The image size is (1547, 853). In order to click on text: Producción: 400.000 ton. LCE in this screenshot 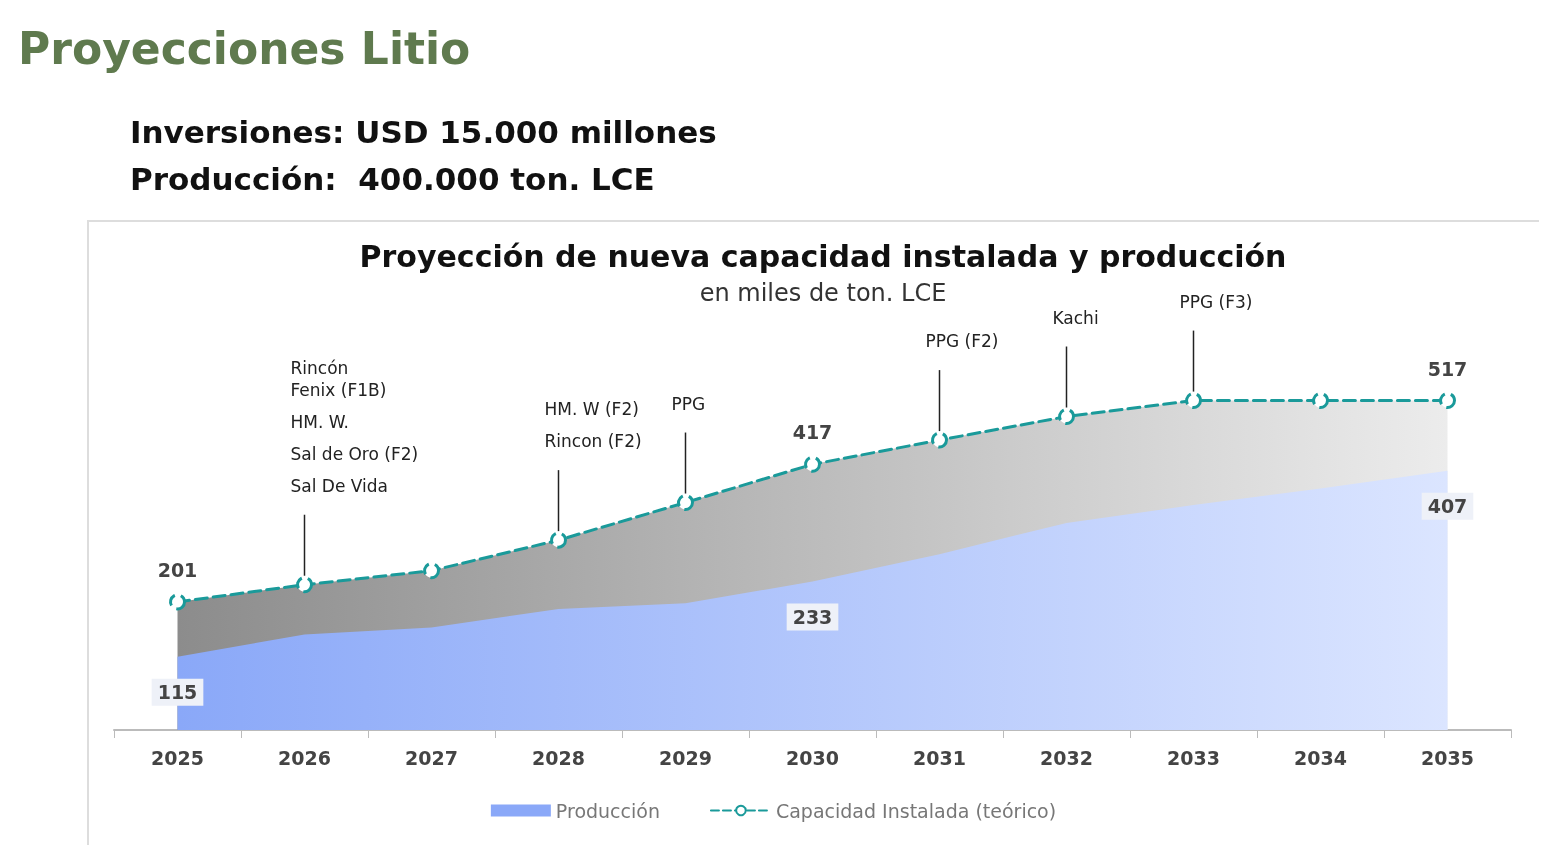, I will do `click(392, 178)`.